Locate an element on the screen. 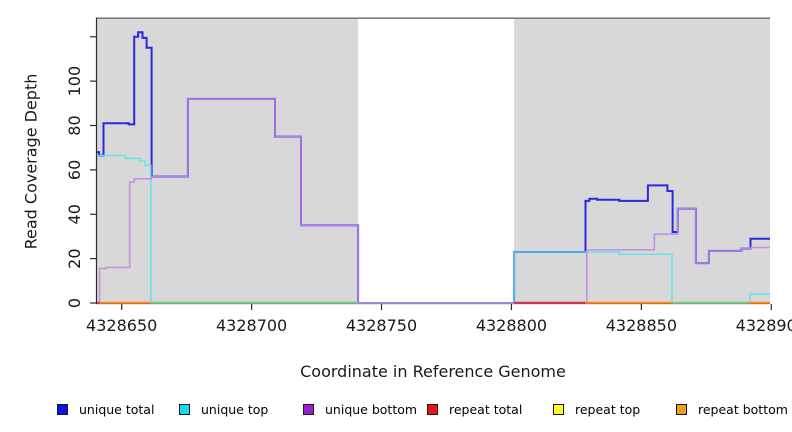  y-tick-label: 40 is located at coordinates (74, 214).